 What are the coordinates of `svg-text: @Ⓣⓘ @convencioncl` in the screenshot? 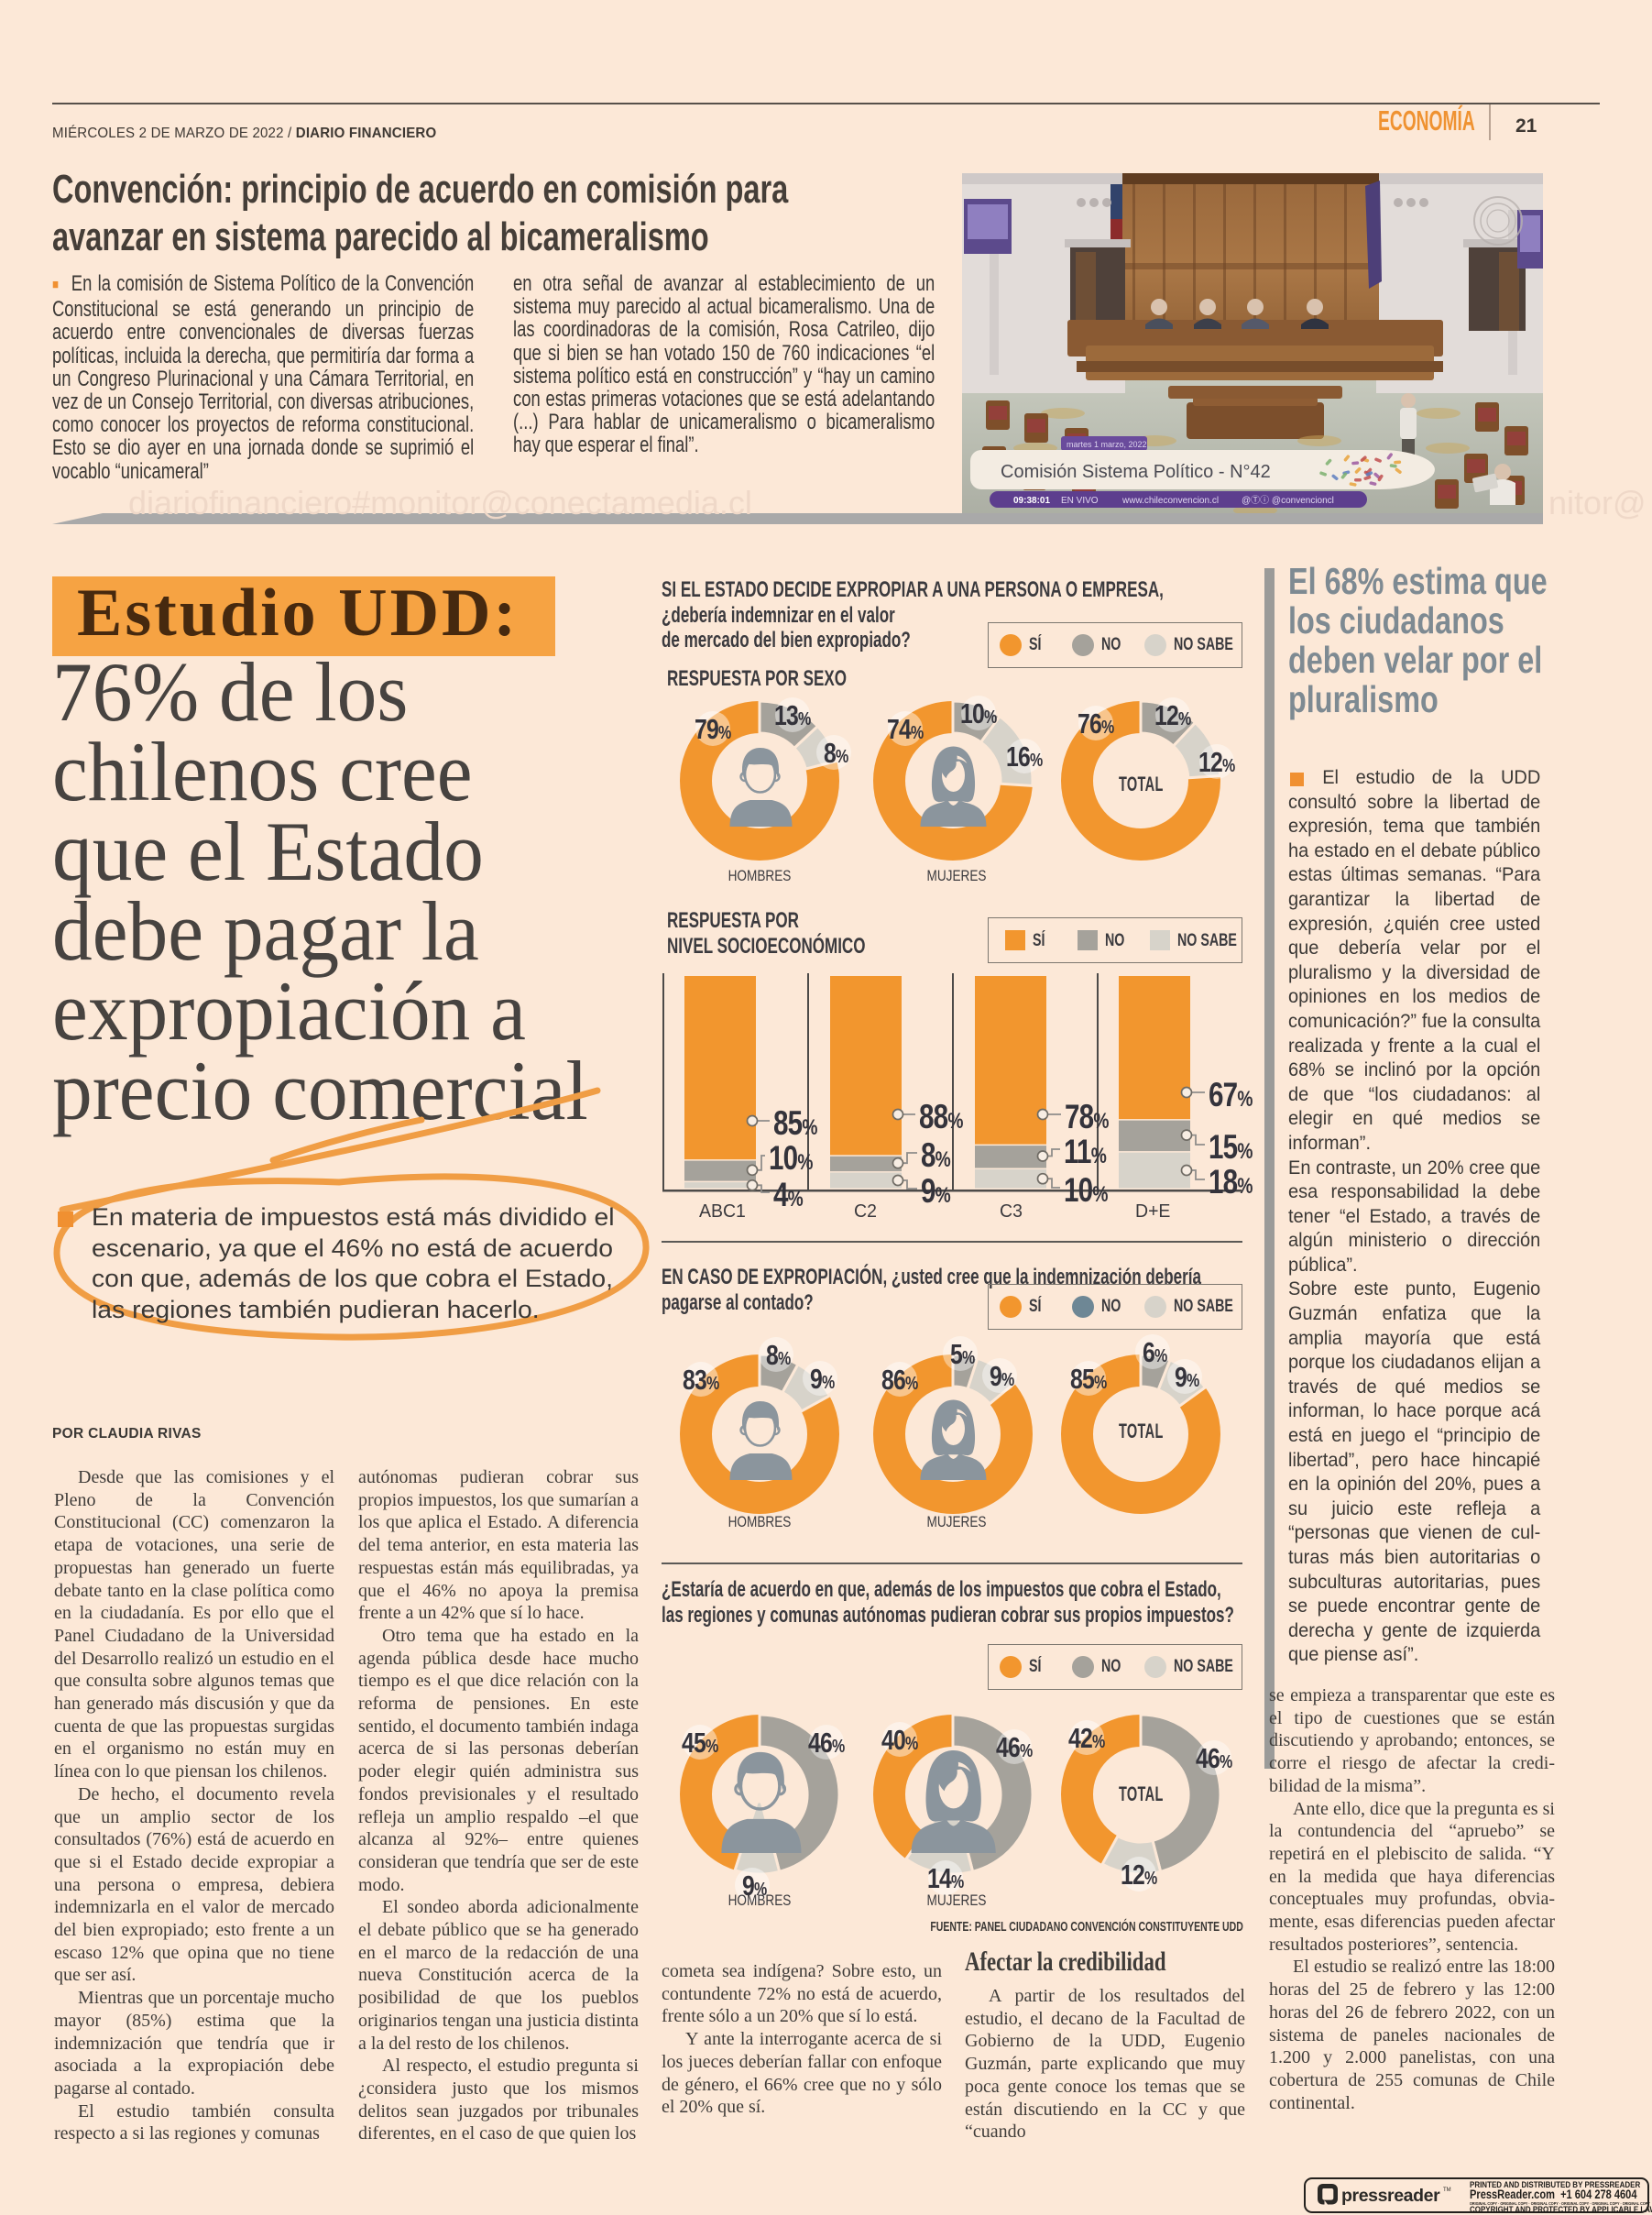 It's located at (1288, 500).